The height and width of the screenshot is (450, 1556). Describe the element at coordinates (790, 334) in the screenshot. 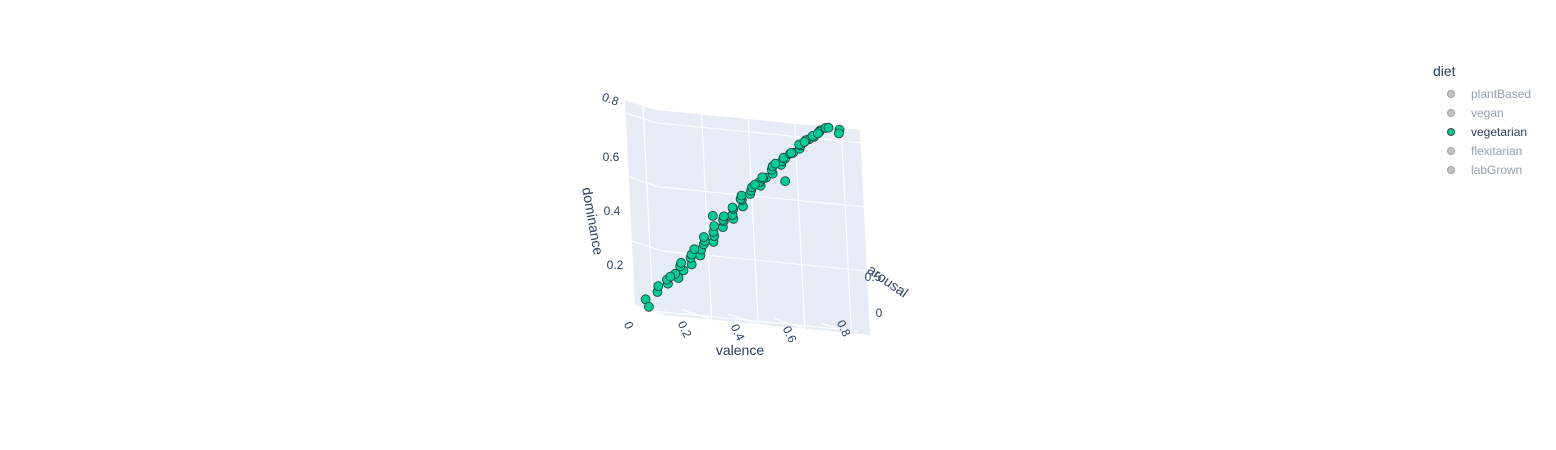

I see `x-tick-label: 0.6` at that location.